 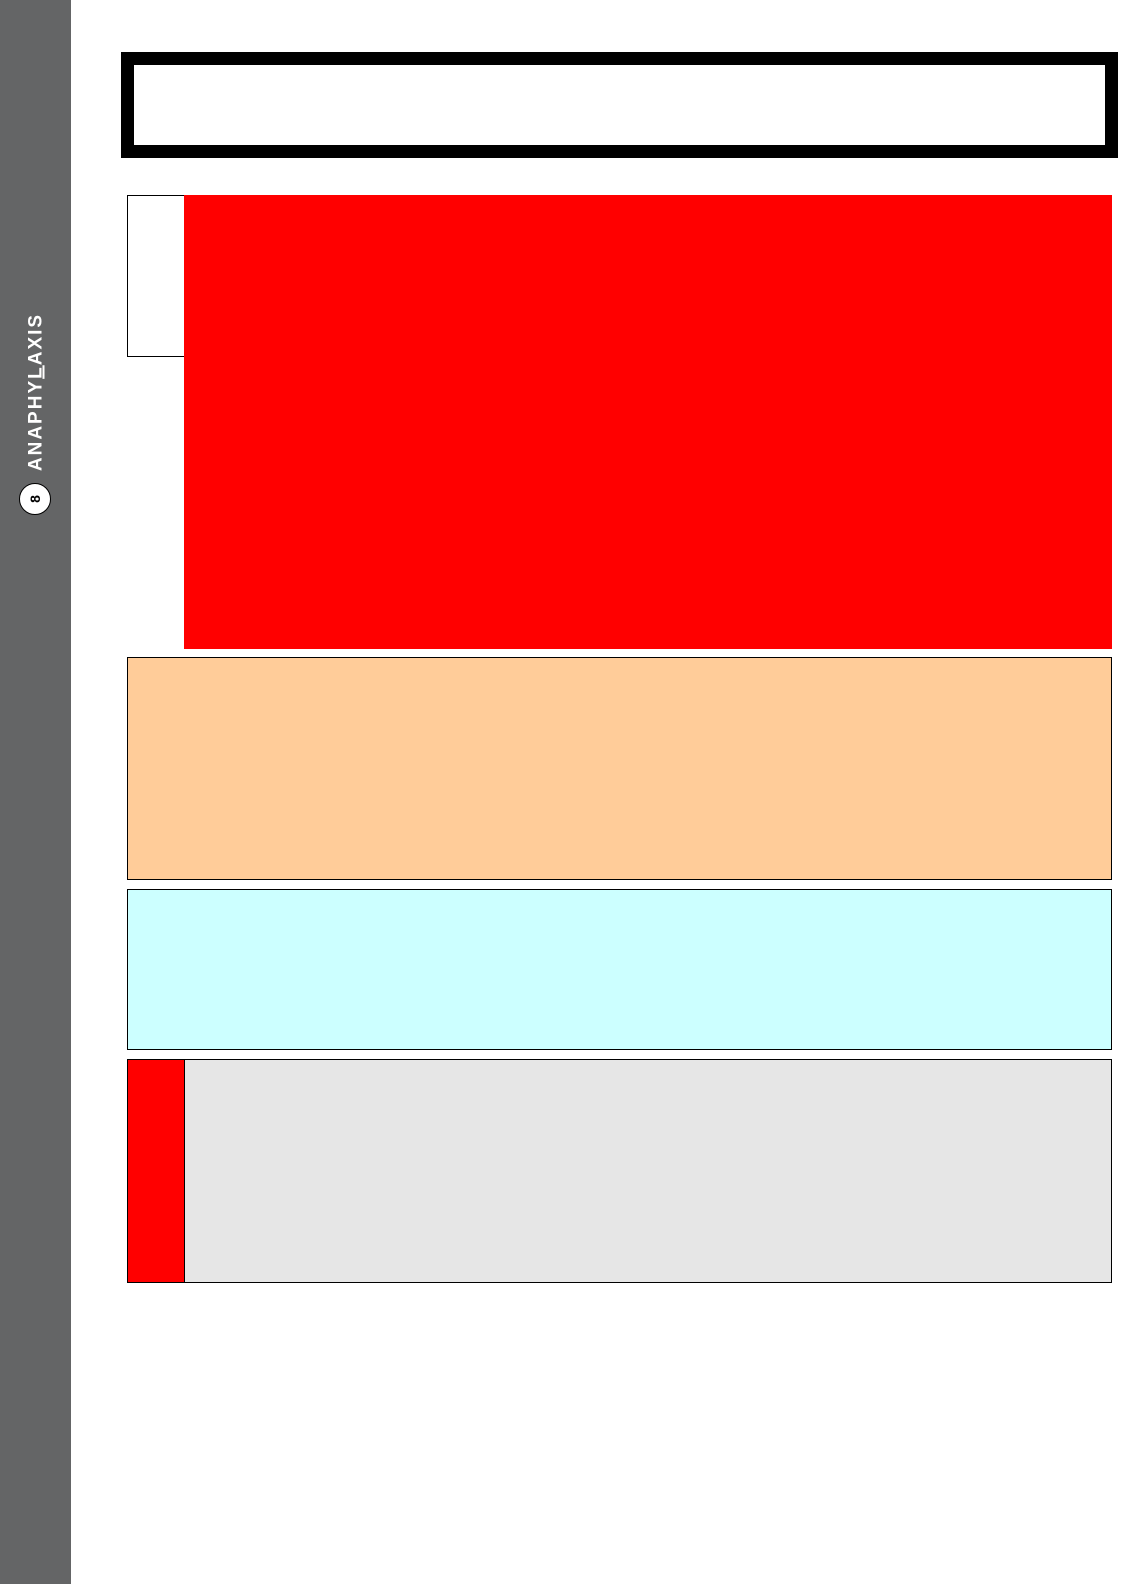 I want to click on alert-side-tab, so click(x=156, y=276).